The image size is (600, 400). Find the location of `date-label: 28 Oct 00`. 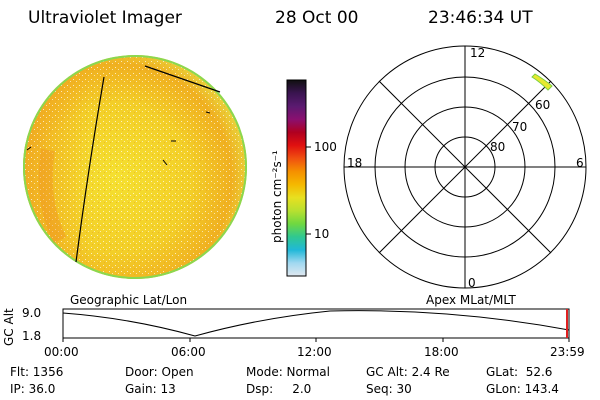

date-label: 28 Oct 00 is located at coordinates (317, 18).